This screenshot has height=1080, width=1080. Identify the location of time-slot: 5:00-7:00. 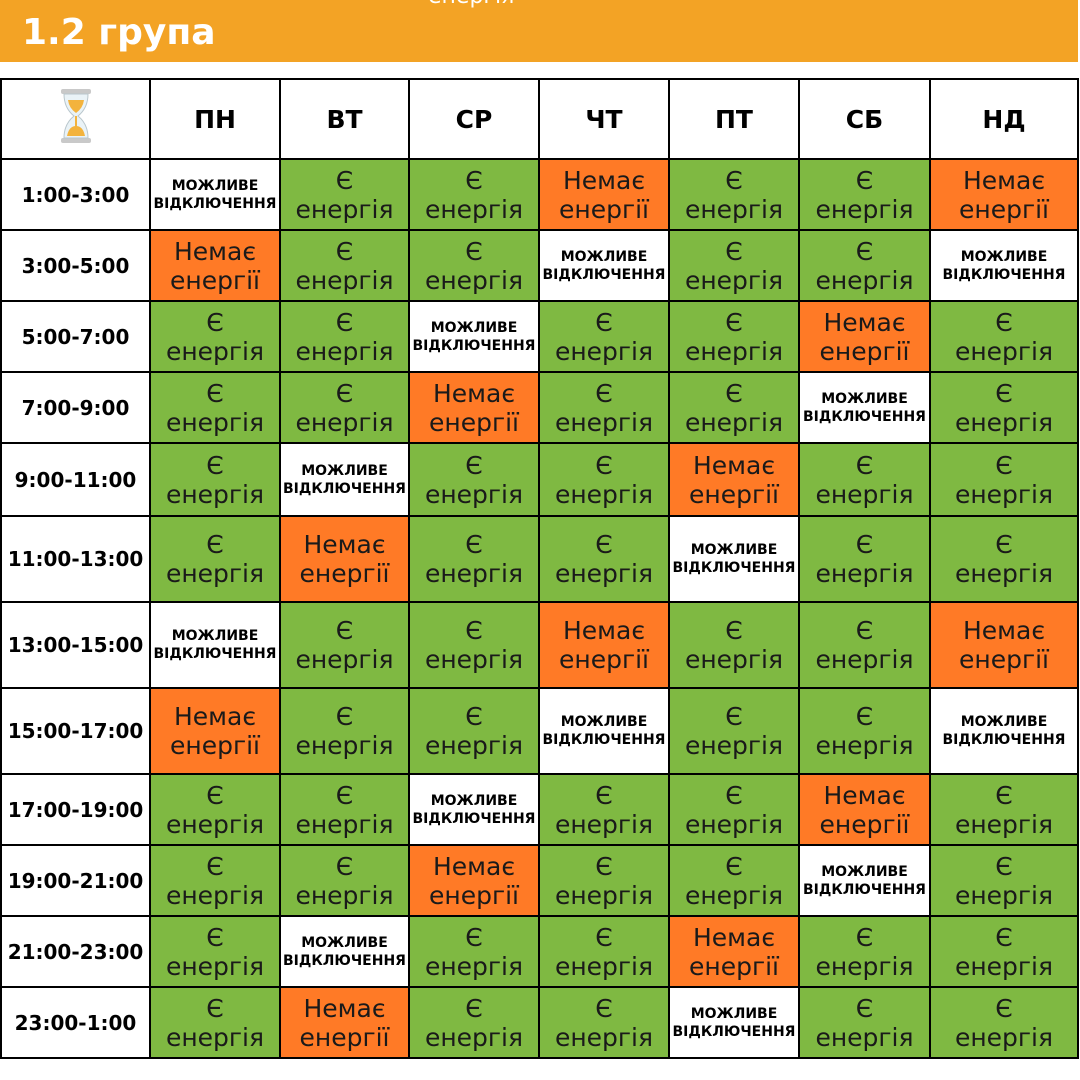
(75, 336).